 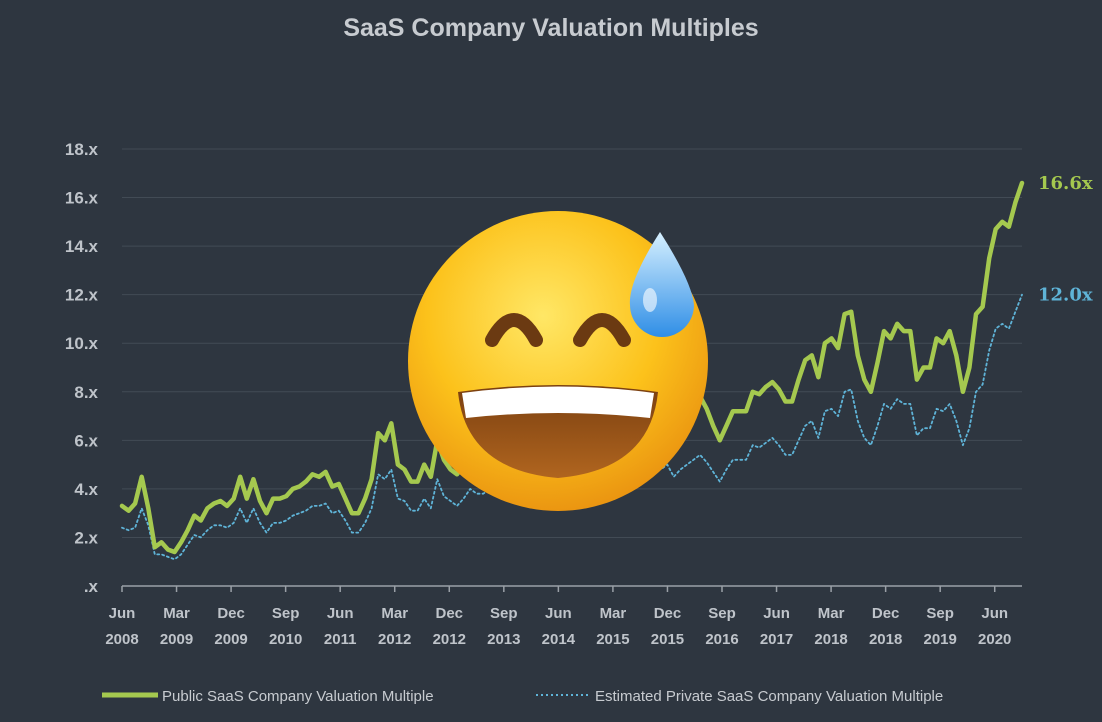 I want to click on y-tick-label: 14.x, so click(x=82, y=246).